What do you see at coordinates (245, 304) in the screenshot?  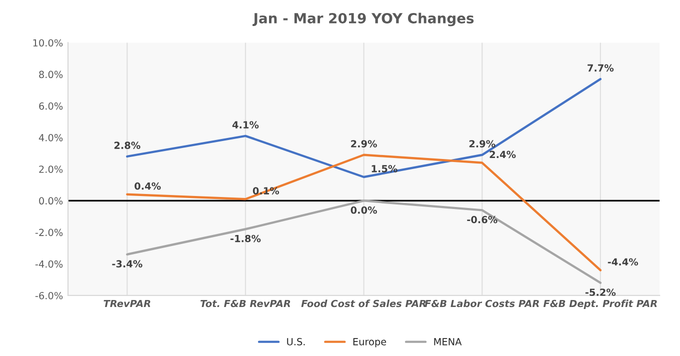 I see `x-tick-label: Tot. F&B RevPAR` at bounding box center [245, 304].